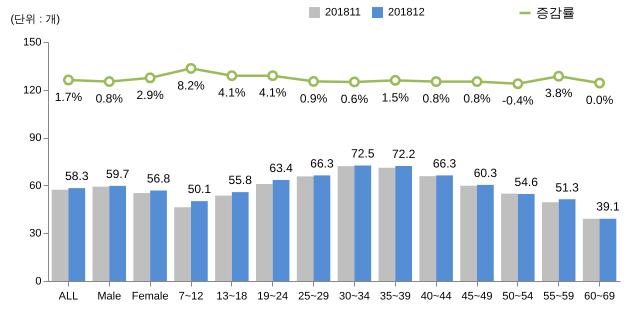 This screenshot has height=327, width=630. What do you see at coordinates (518, 296) in the screenshot?
I see `x-tick-label: 50~54` at bounding box center [518, 296].